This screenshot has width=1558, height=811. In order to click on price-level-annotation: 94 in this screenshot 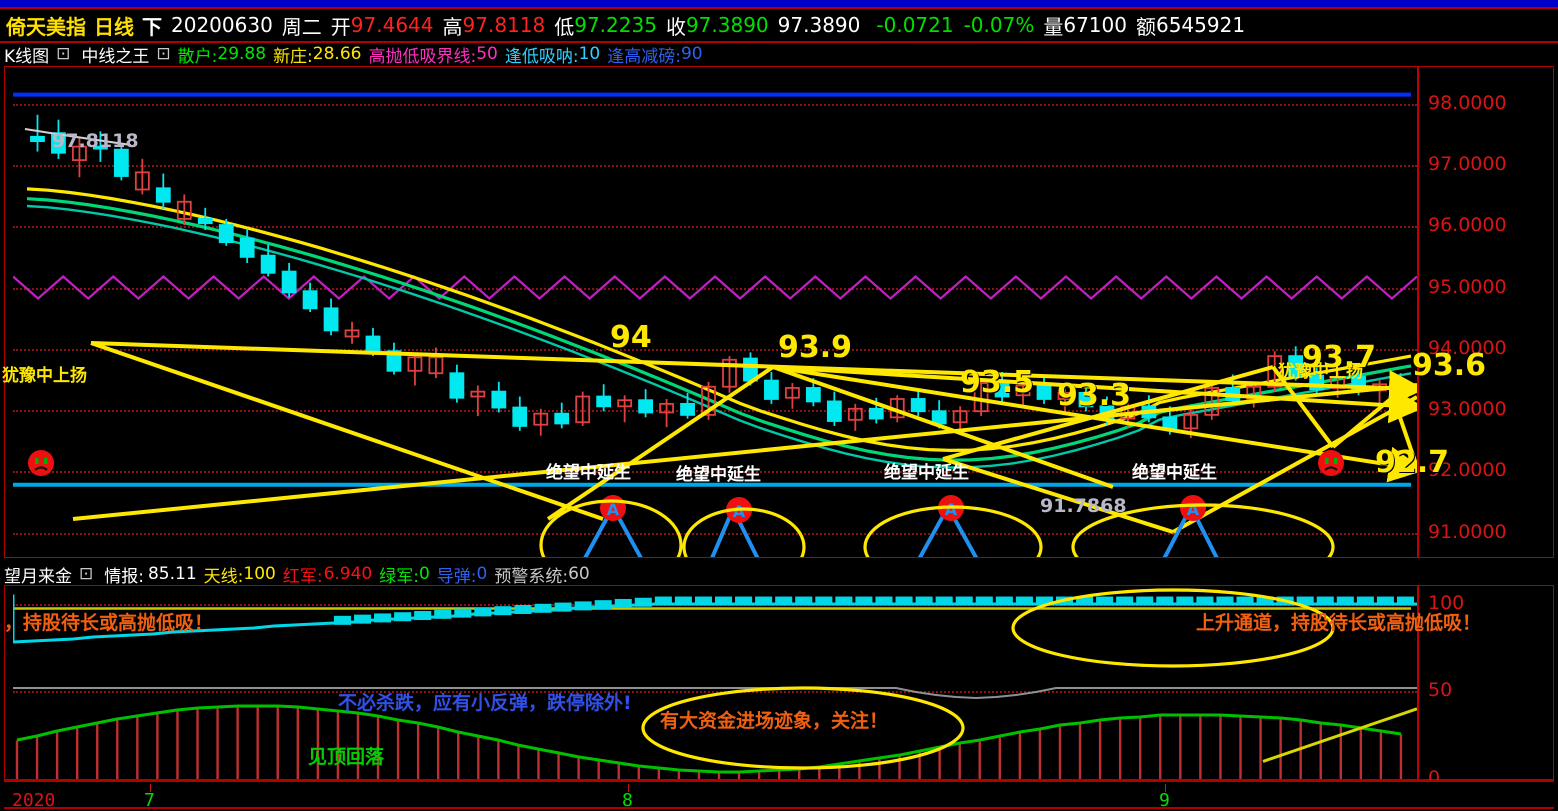, I will do `click(631, 337)`.